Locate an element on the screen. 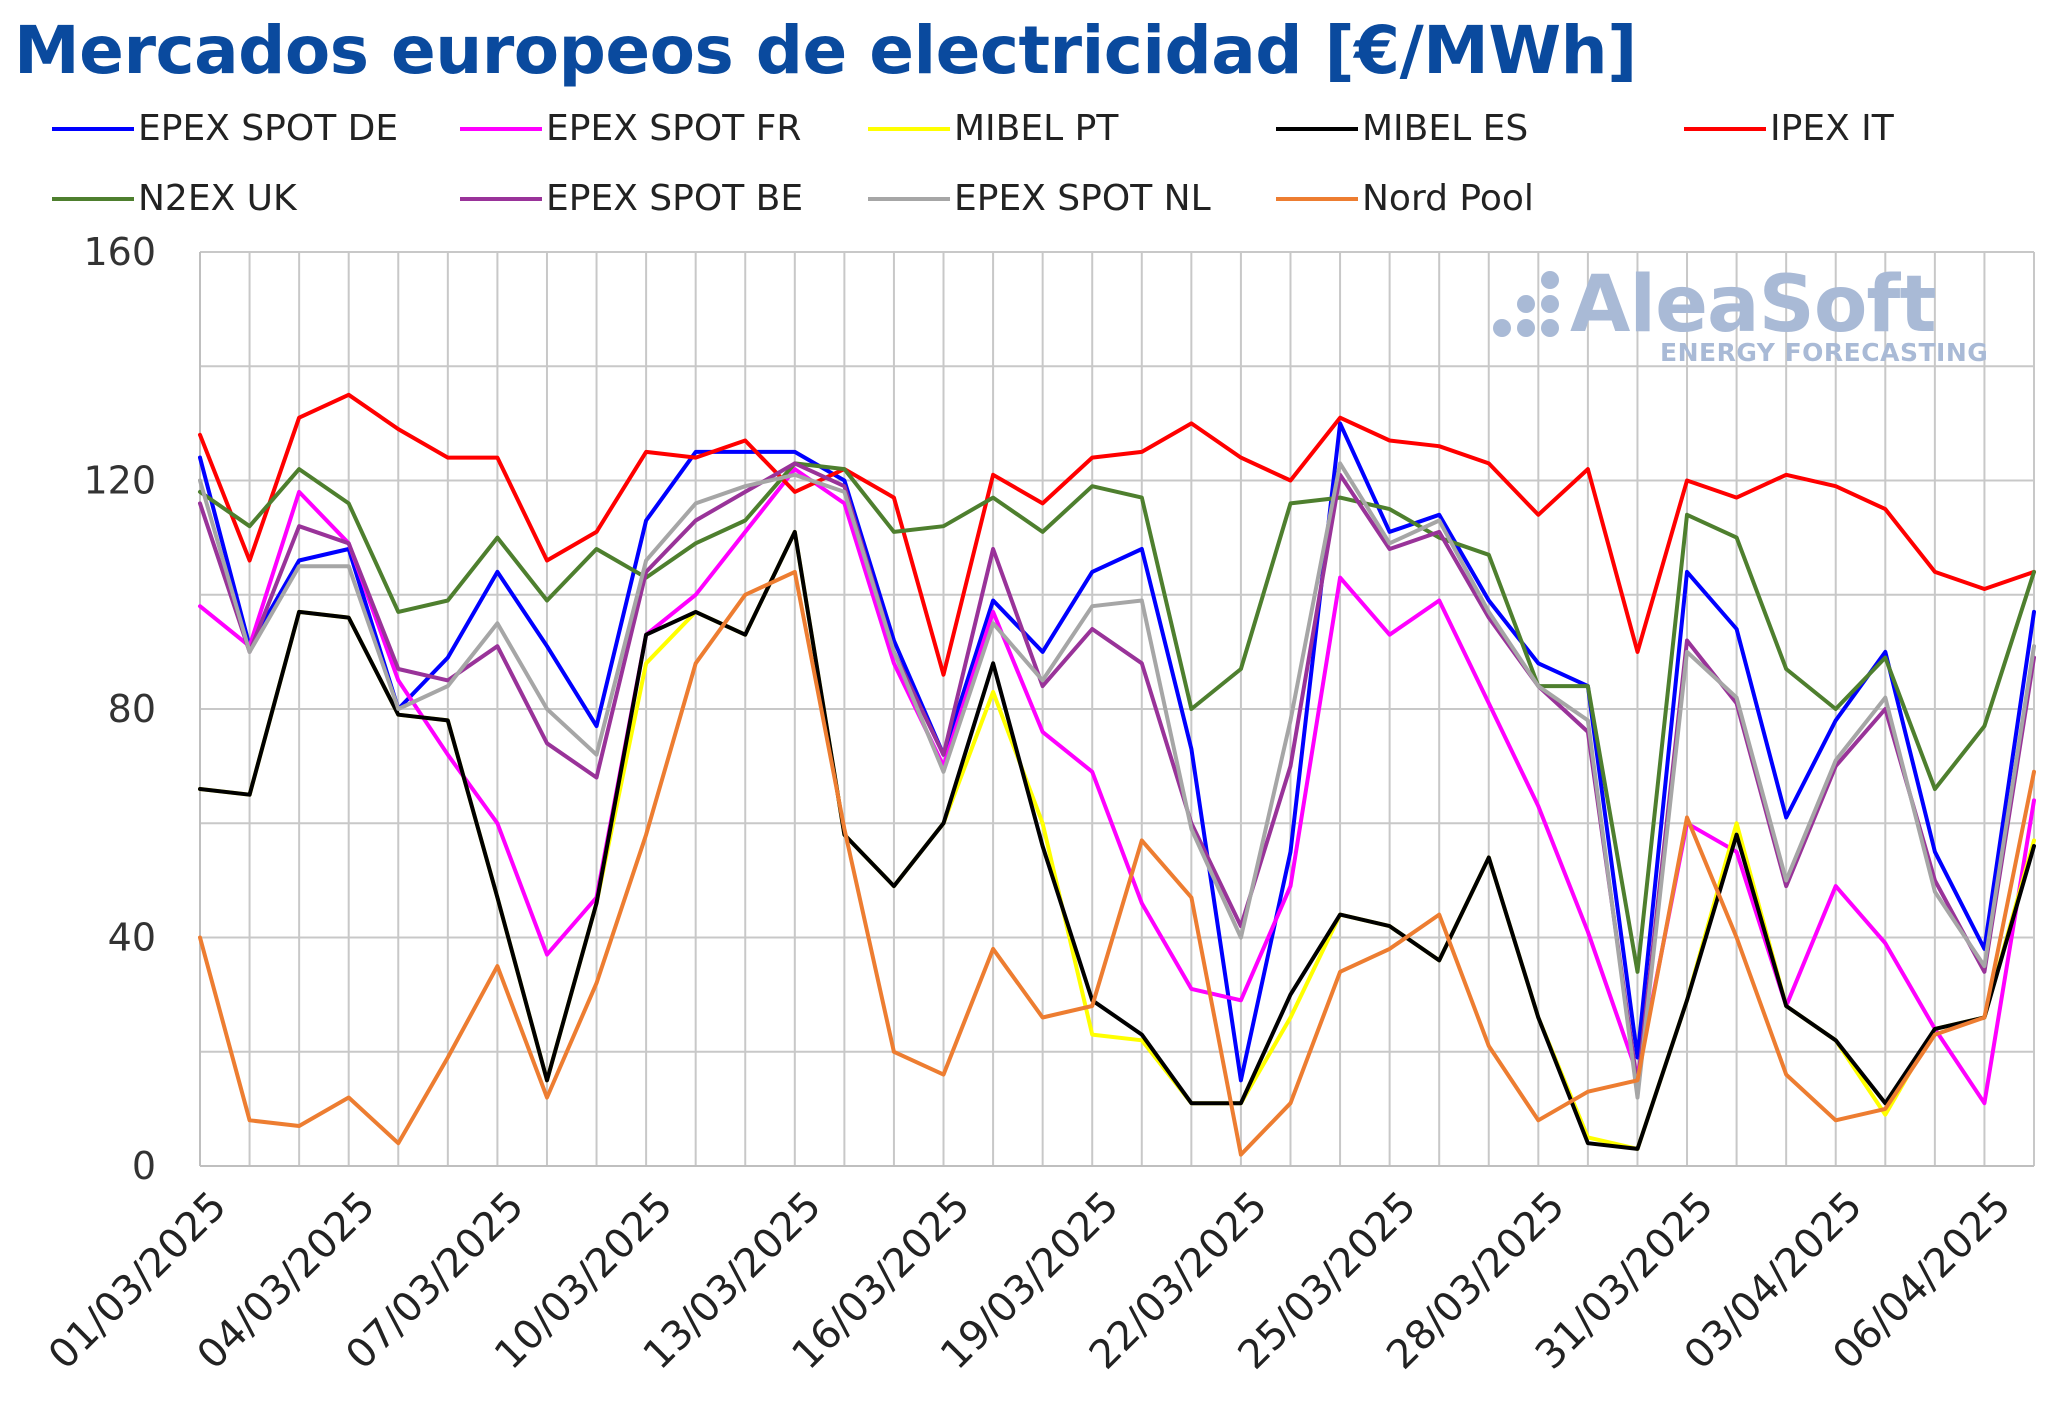 This screenshot has width=2048, height=1426. legend-label: Nord Pool is located at coordinates (1448, 198).